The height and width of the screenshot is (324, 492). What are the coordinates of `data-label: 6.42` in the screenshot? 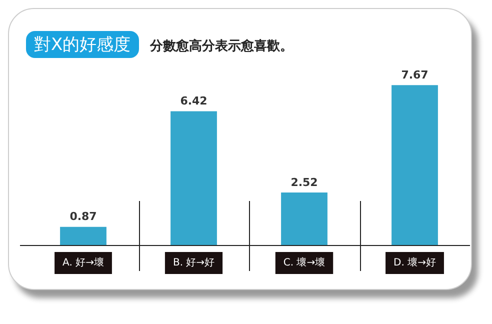 It's located at (194, 101).